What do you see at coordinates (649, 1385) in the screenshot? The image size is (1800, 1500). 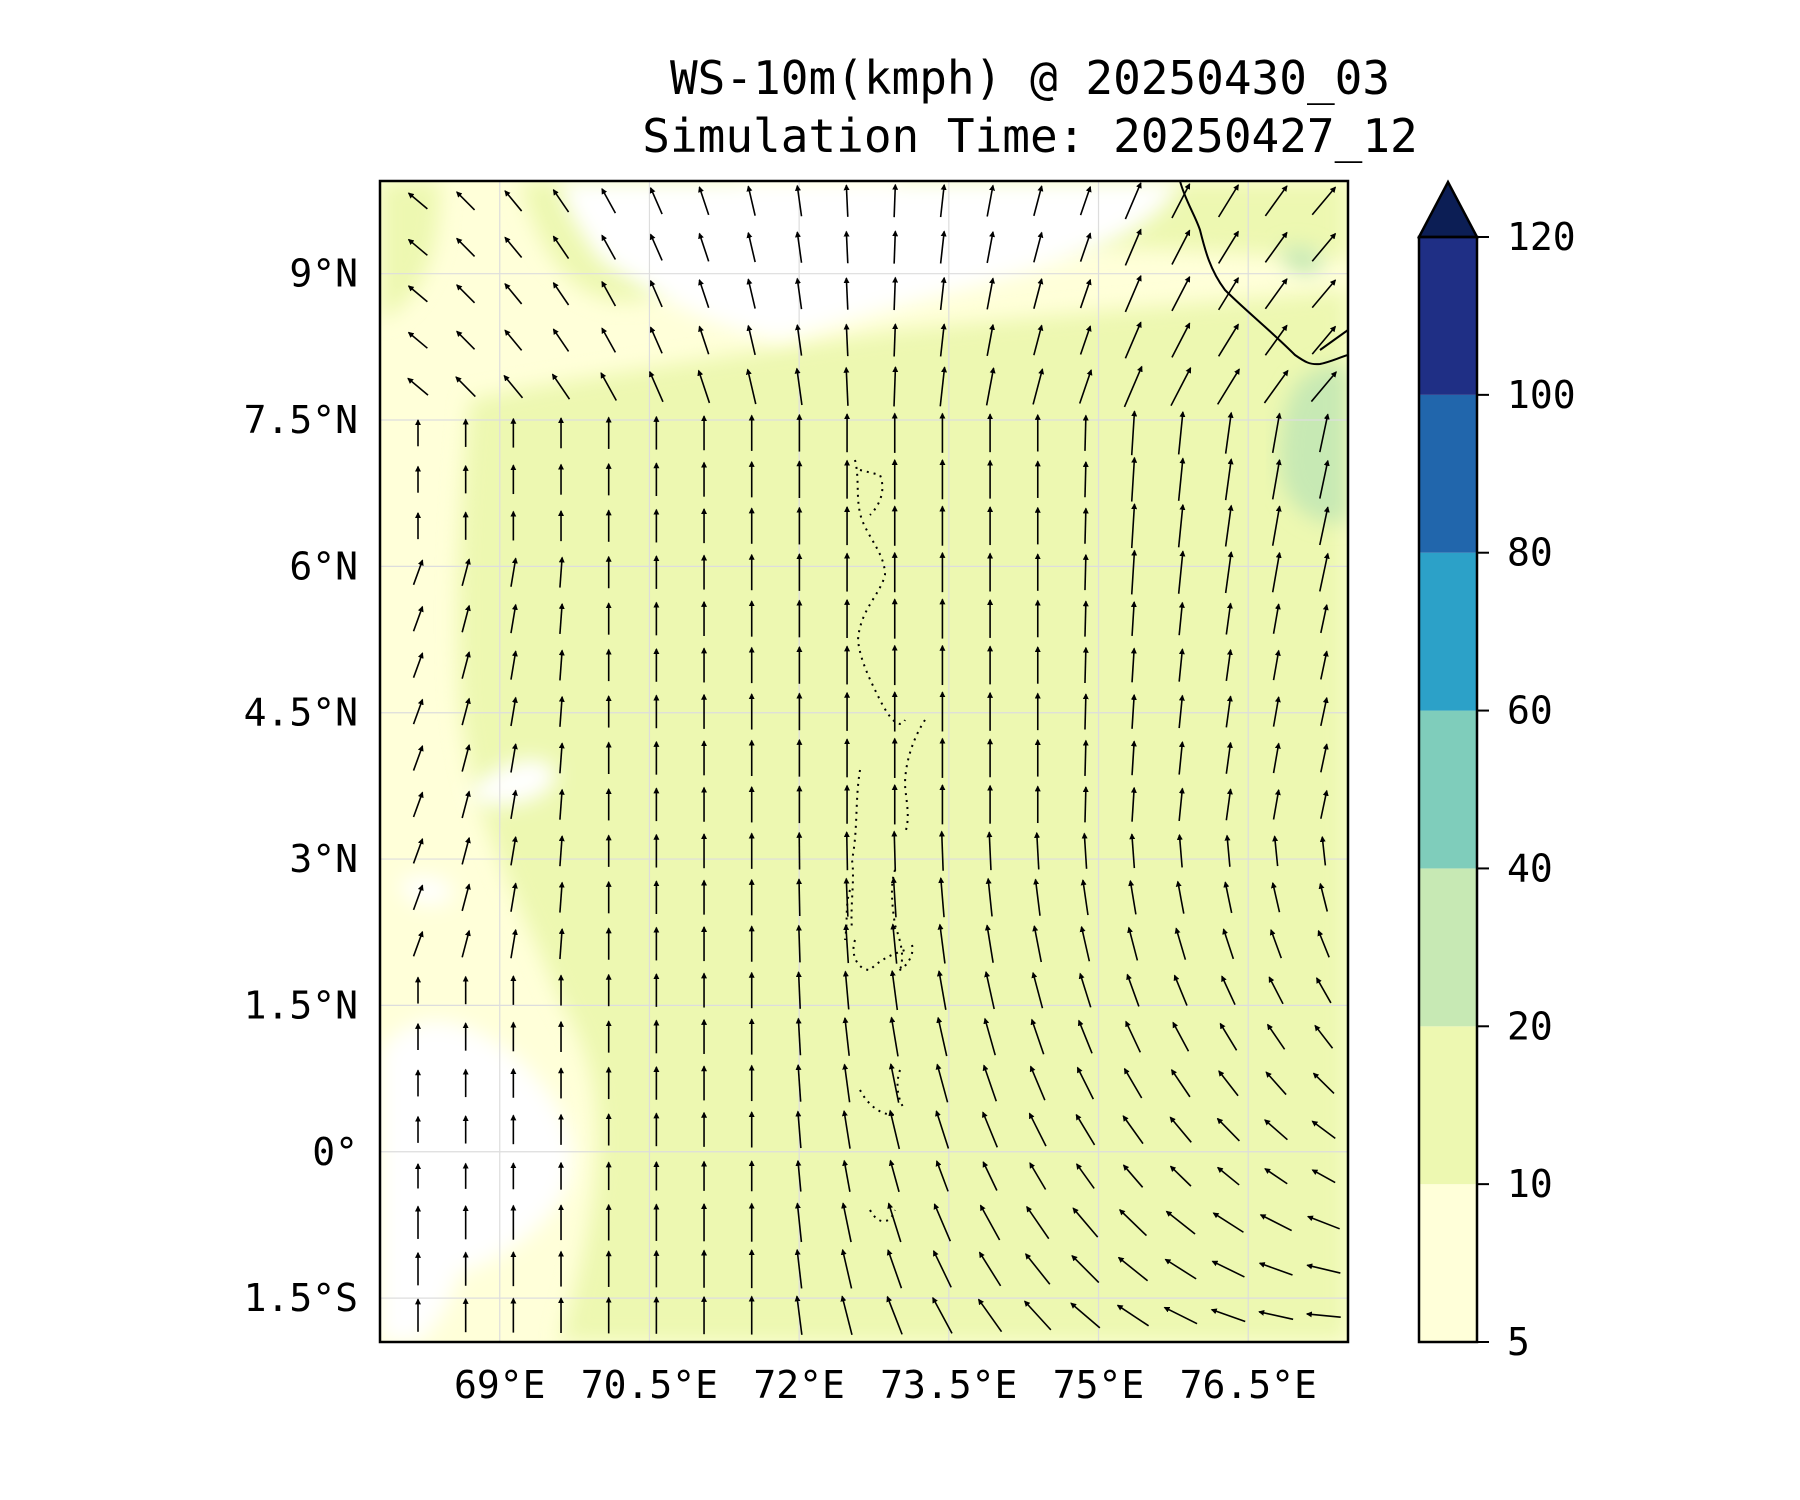 I see `longitude-tick-label: 70.5°E` at bounding box center [649, 1385].